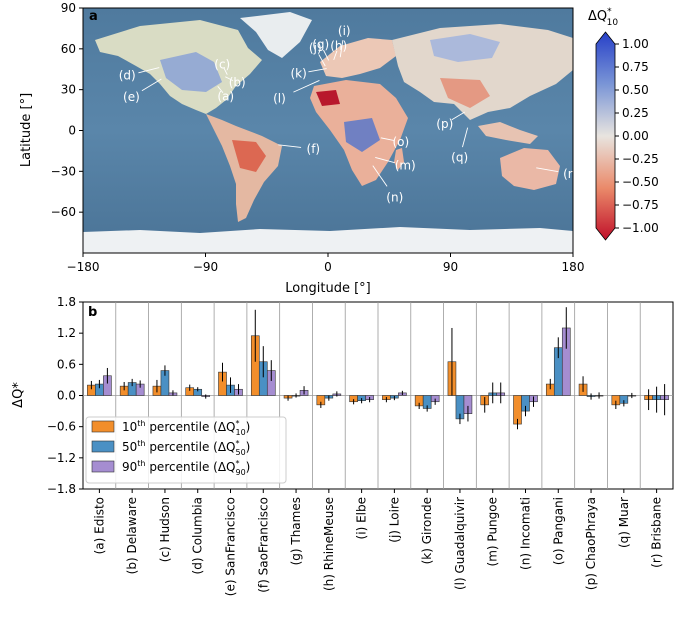  What do you see at coordinates (66, 364) in the screenshot?
I see `bar-y-tick-label: 0.6` at bounding box center [66, 364].